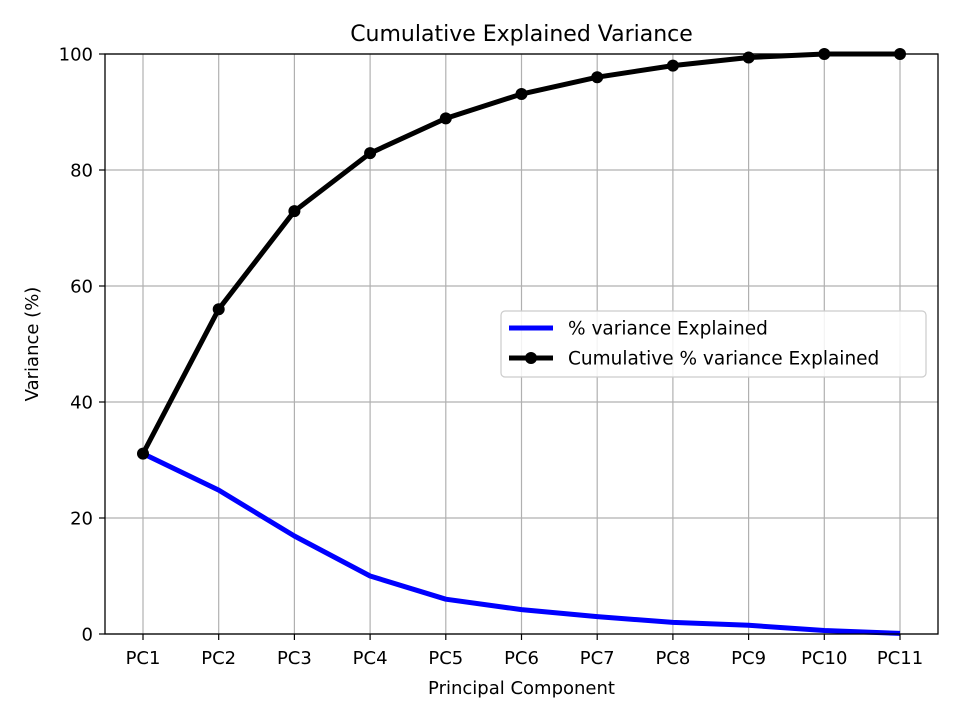 The image size is (960, 720). What do you see at coordinates (81, 519) in the screenshot?
I see `y-tick-label: 20` at bounding box center [81, 519].